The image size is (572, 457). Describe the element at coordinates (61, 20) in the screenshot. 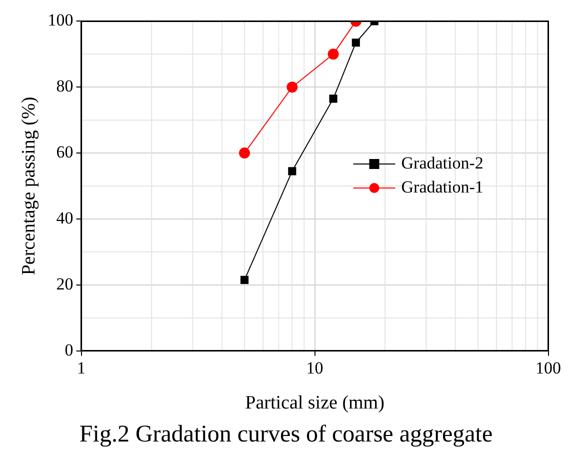

I see `y-tick-label: 100` at that location.